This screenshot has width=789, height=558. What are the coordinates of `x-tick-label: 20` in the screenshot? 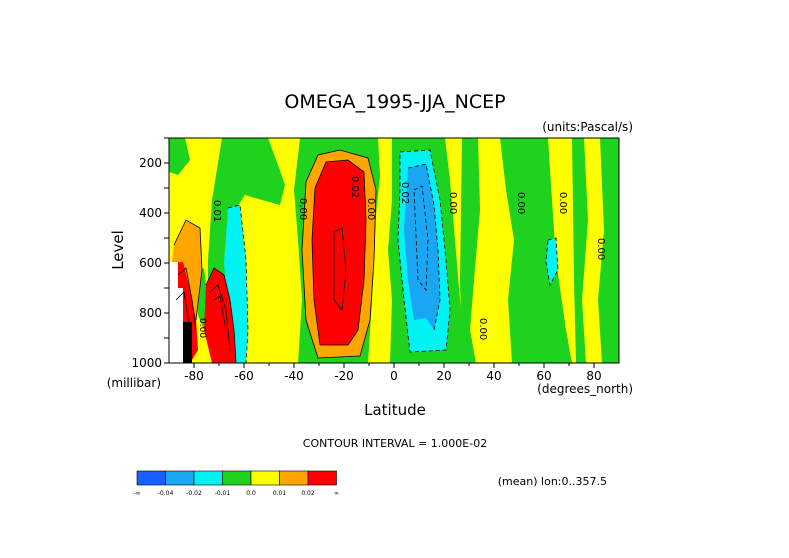 It's located at (443, 376).